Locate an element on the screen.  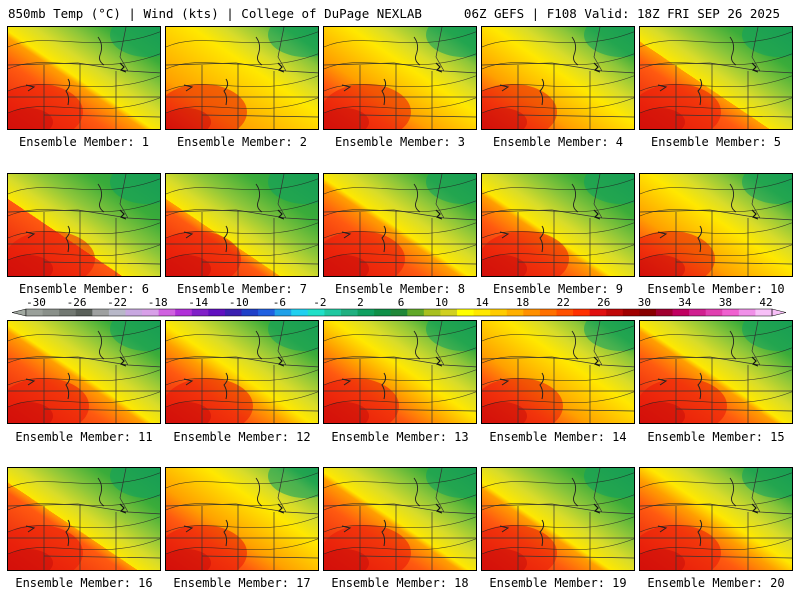
ensemble-member-label: Ensemble Member: 20 is located at coordinates (716, 583).